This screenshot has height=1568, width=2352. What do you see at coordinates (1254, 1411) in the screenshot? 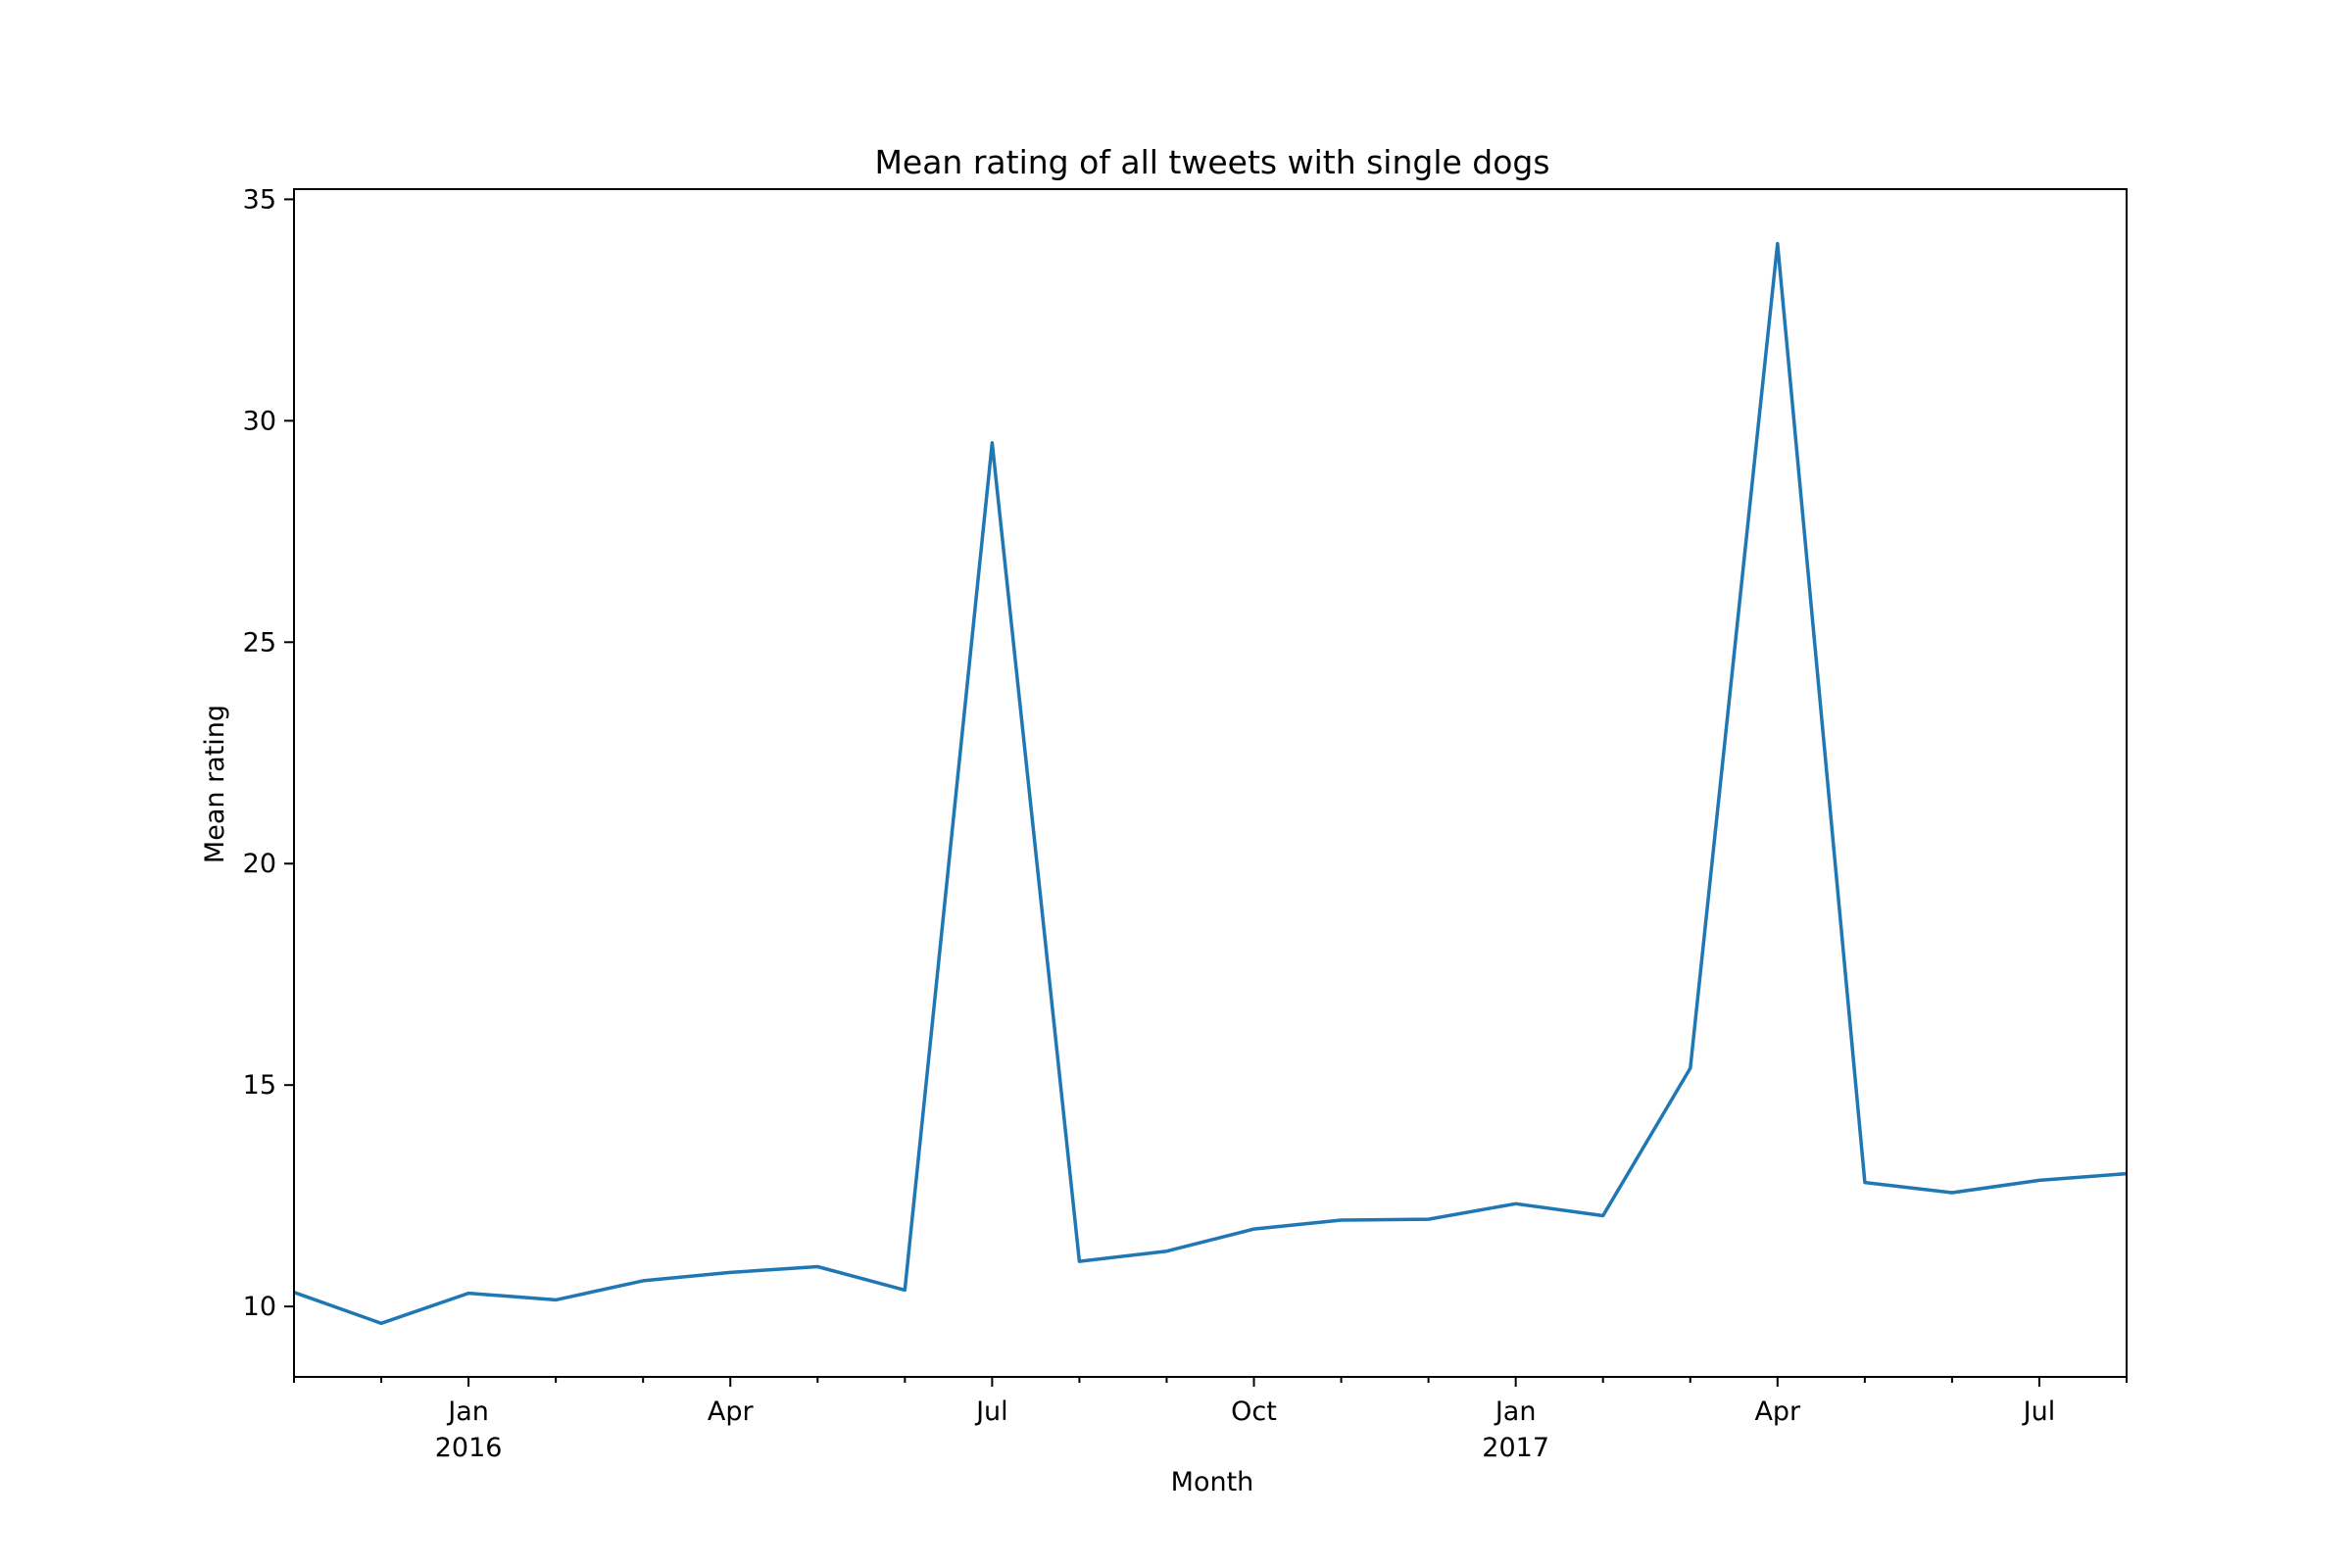
I see `x-tick-label: Oct` at bounding box center [1254, 1411].